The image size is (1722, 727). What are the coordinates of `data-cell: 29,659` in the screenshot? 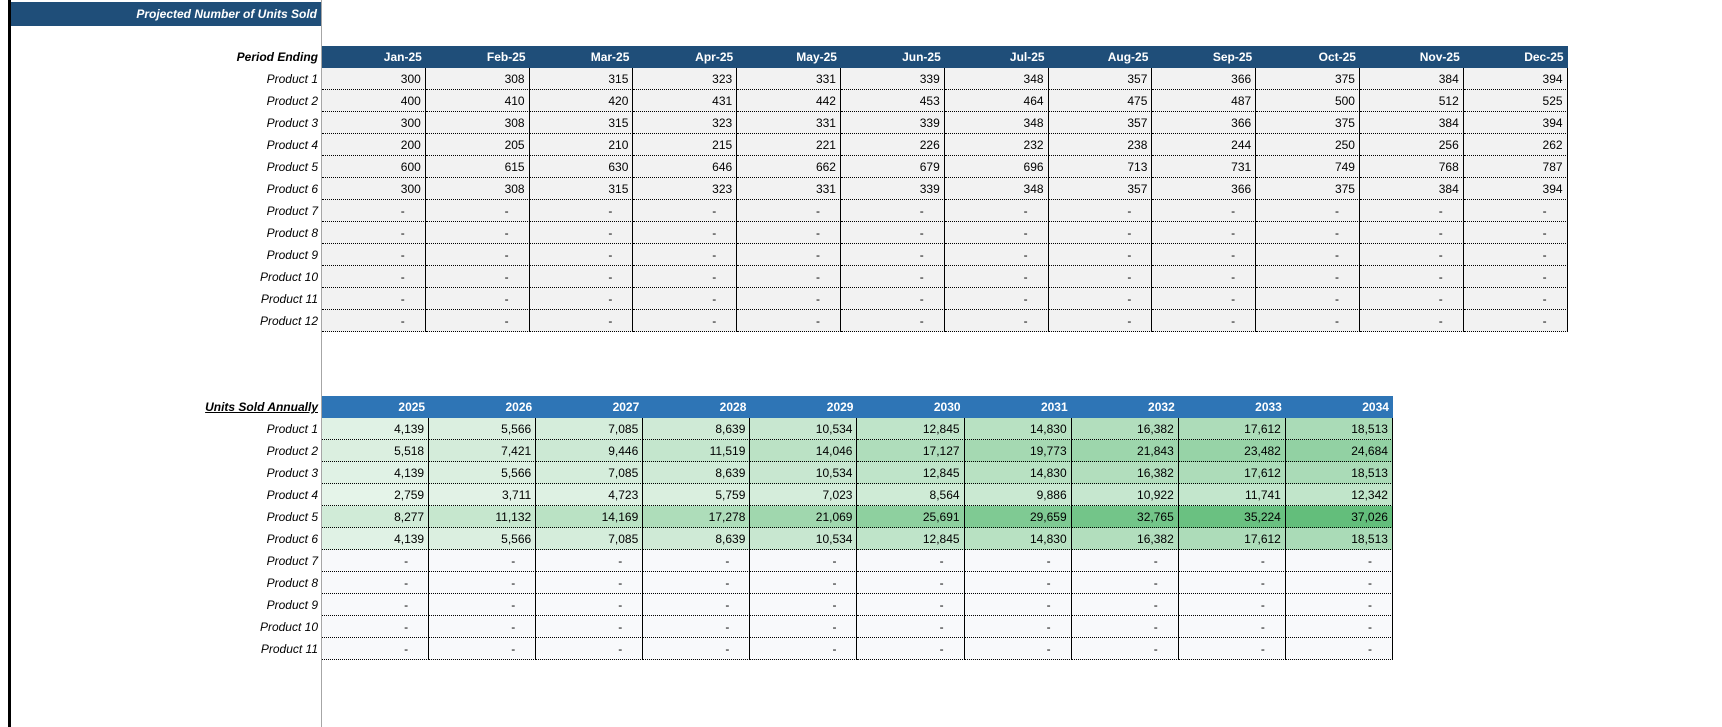 It's located at (1018, 517).